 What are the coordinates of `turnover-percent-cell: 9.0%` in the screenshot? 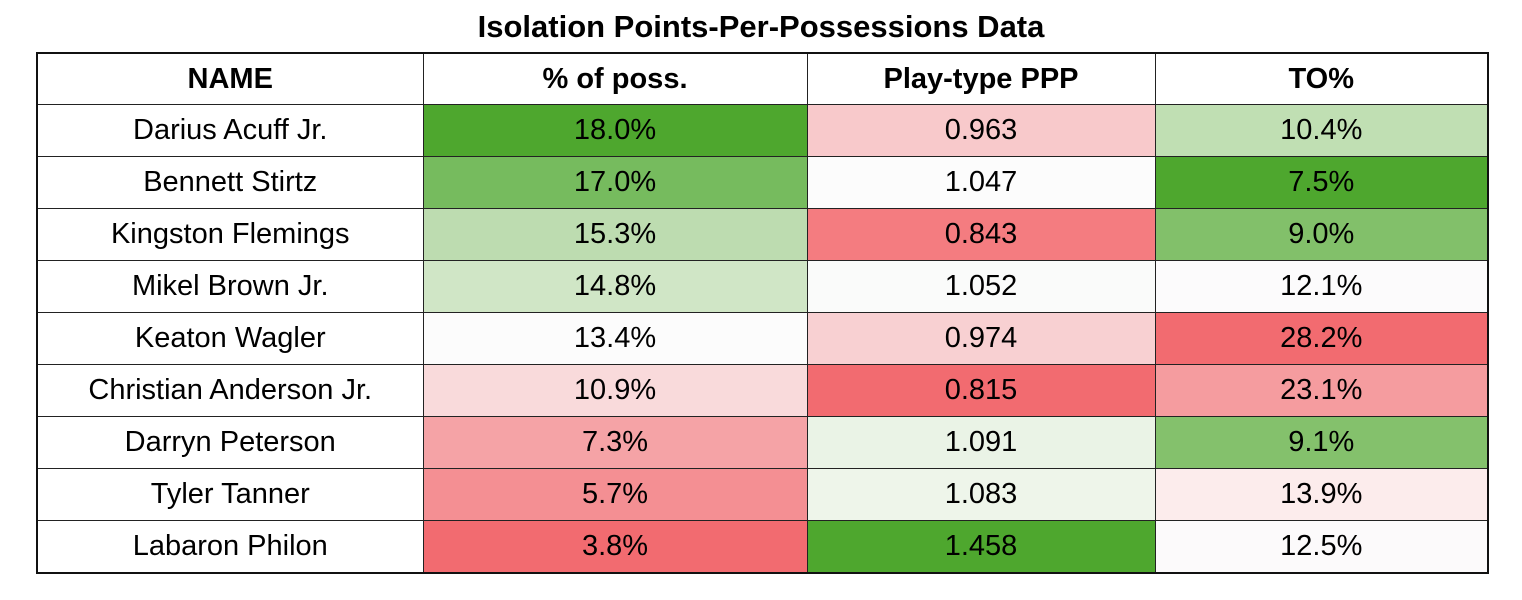 It's located at (1321, 234).